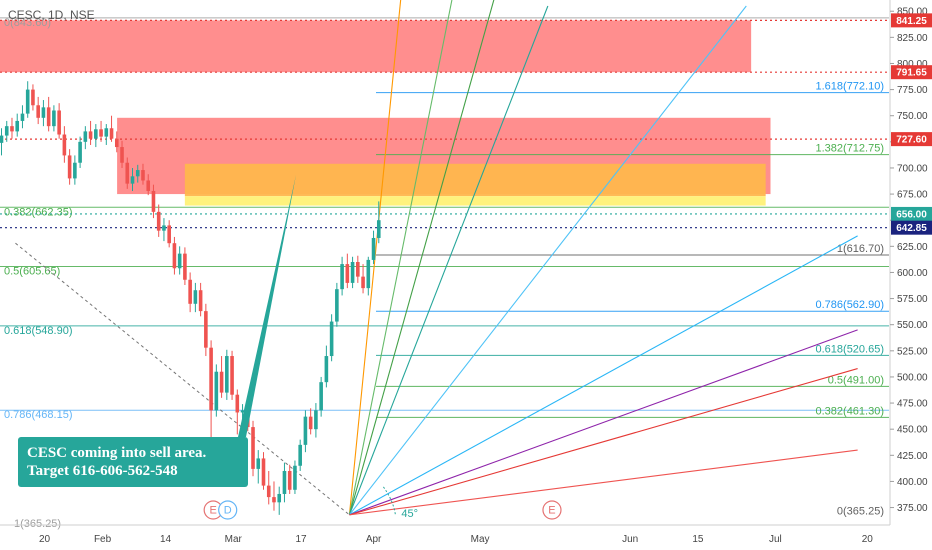 The width and height of the screenshot is (932, 550). What do you see at coordinates (850, 149) in the screenshot?
I see `right-fib-label: 1.382(712.75)` at bounding box center [850, 149].